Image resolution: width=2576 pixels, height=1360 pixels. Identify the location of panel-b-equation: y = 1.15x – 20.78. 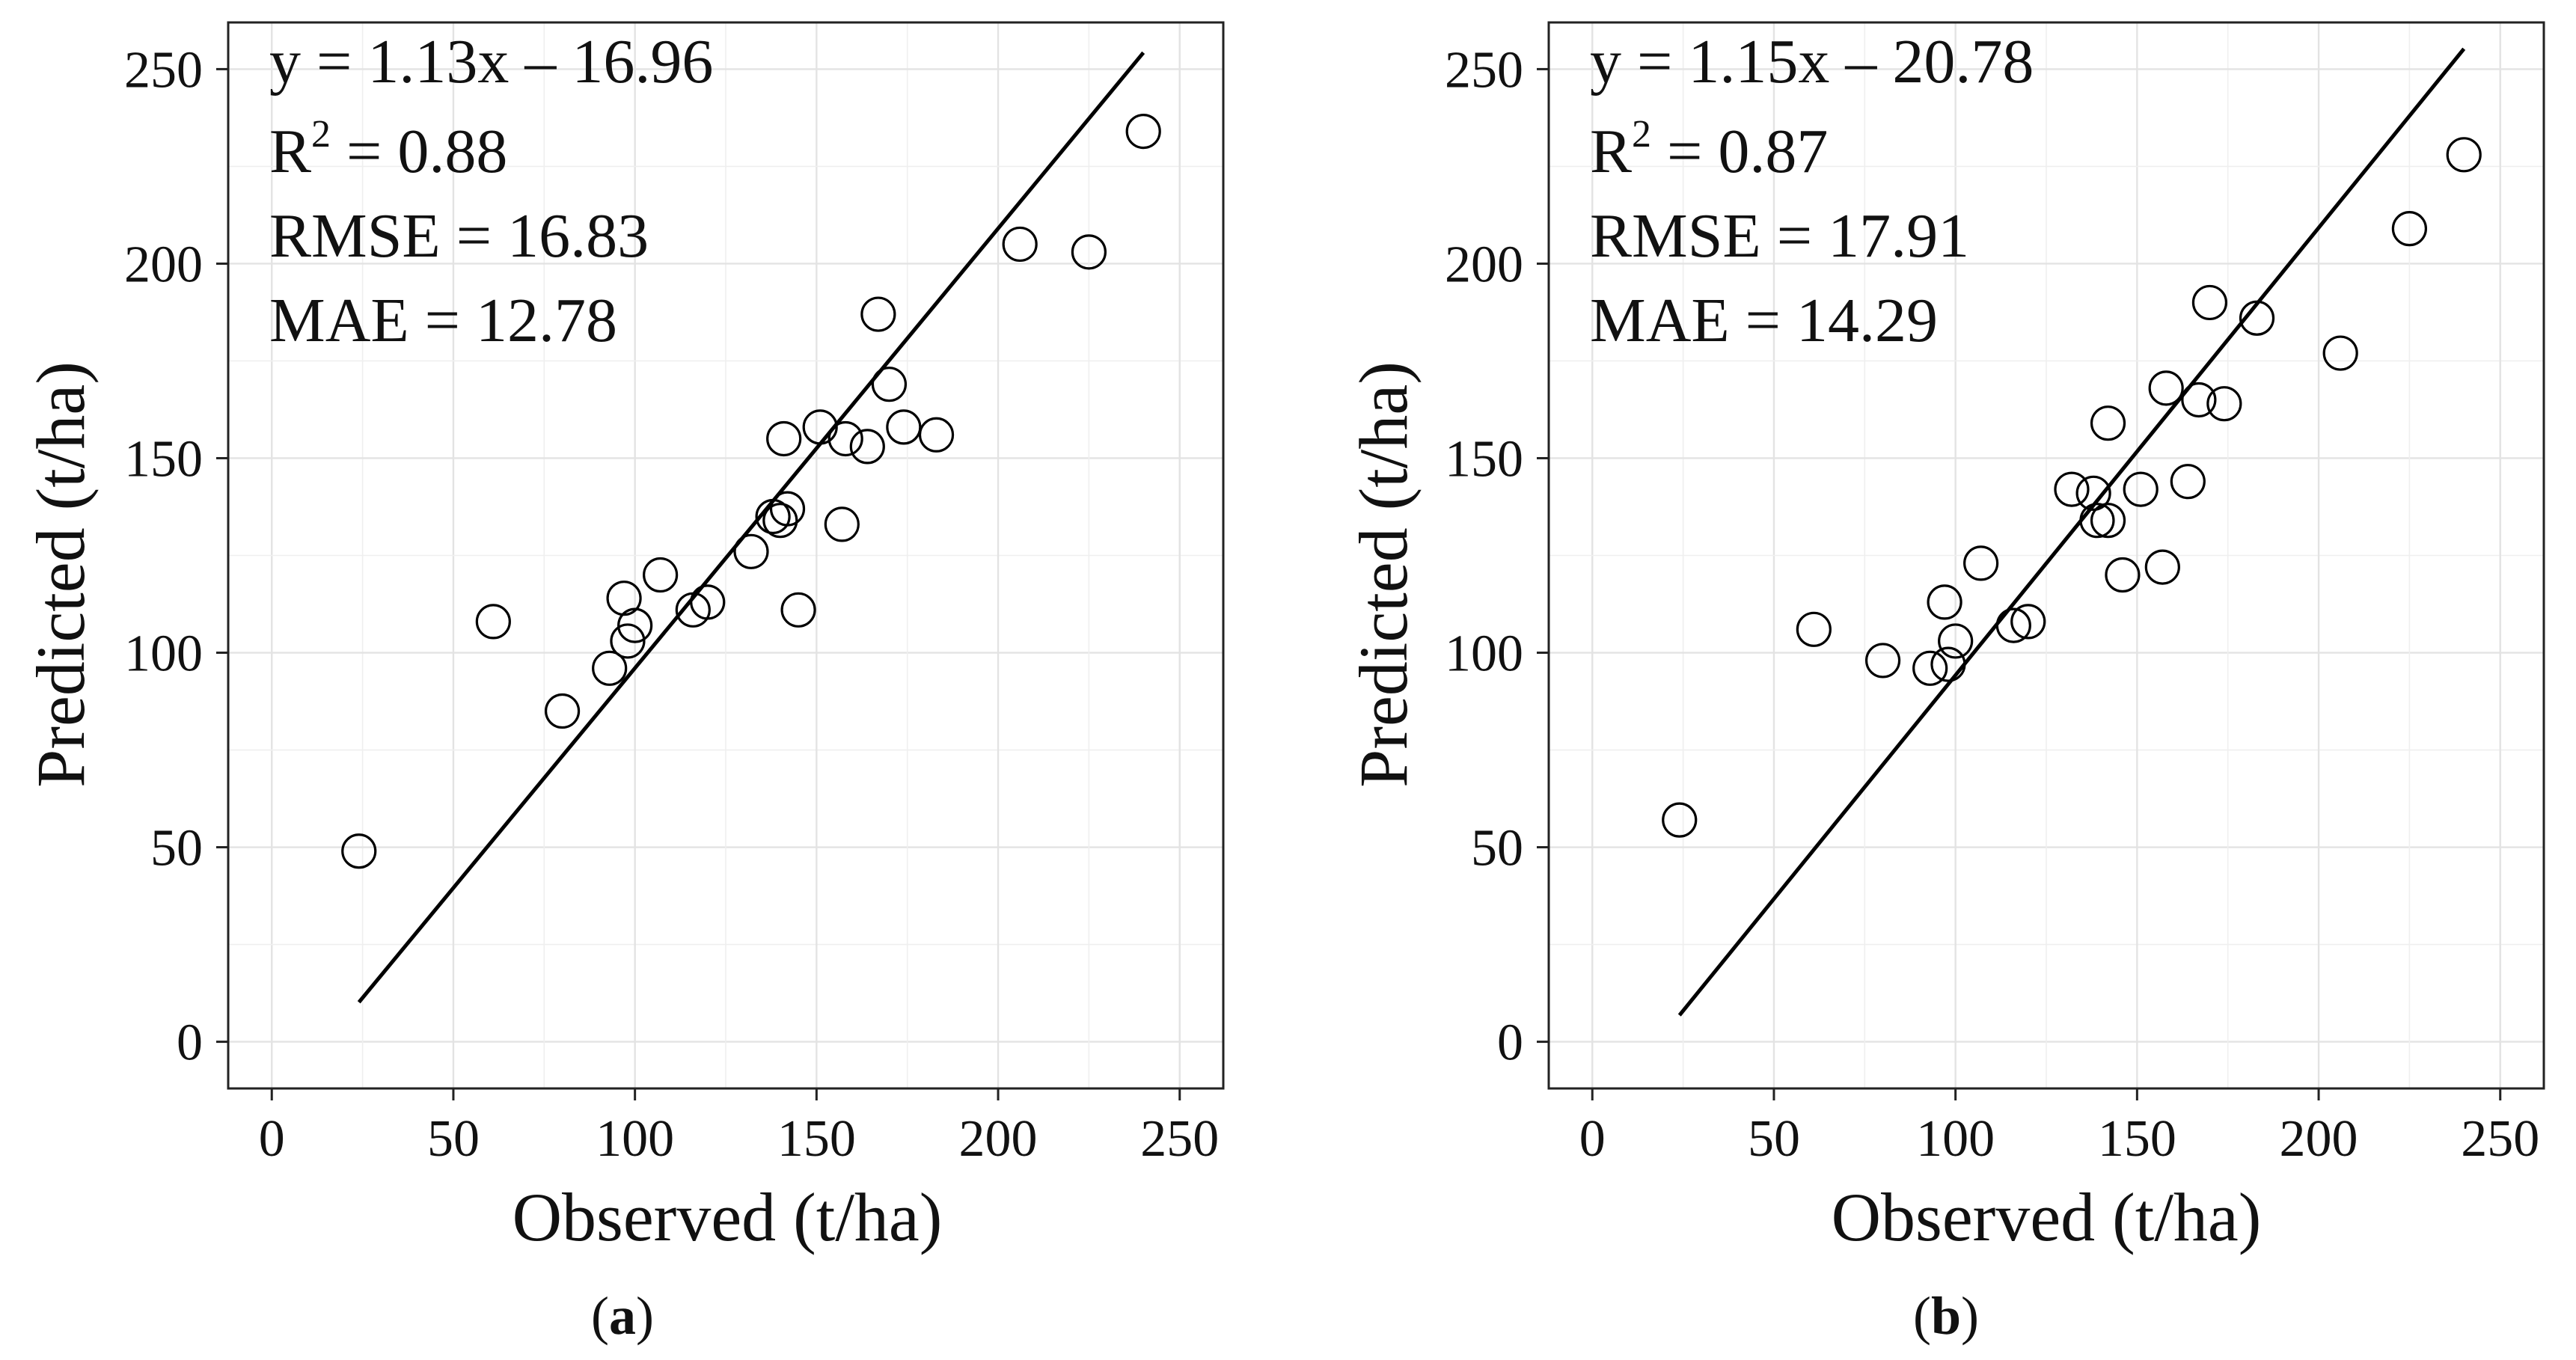
(1812, 62).